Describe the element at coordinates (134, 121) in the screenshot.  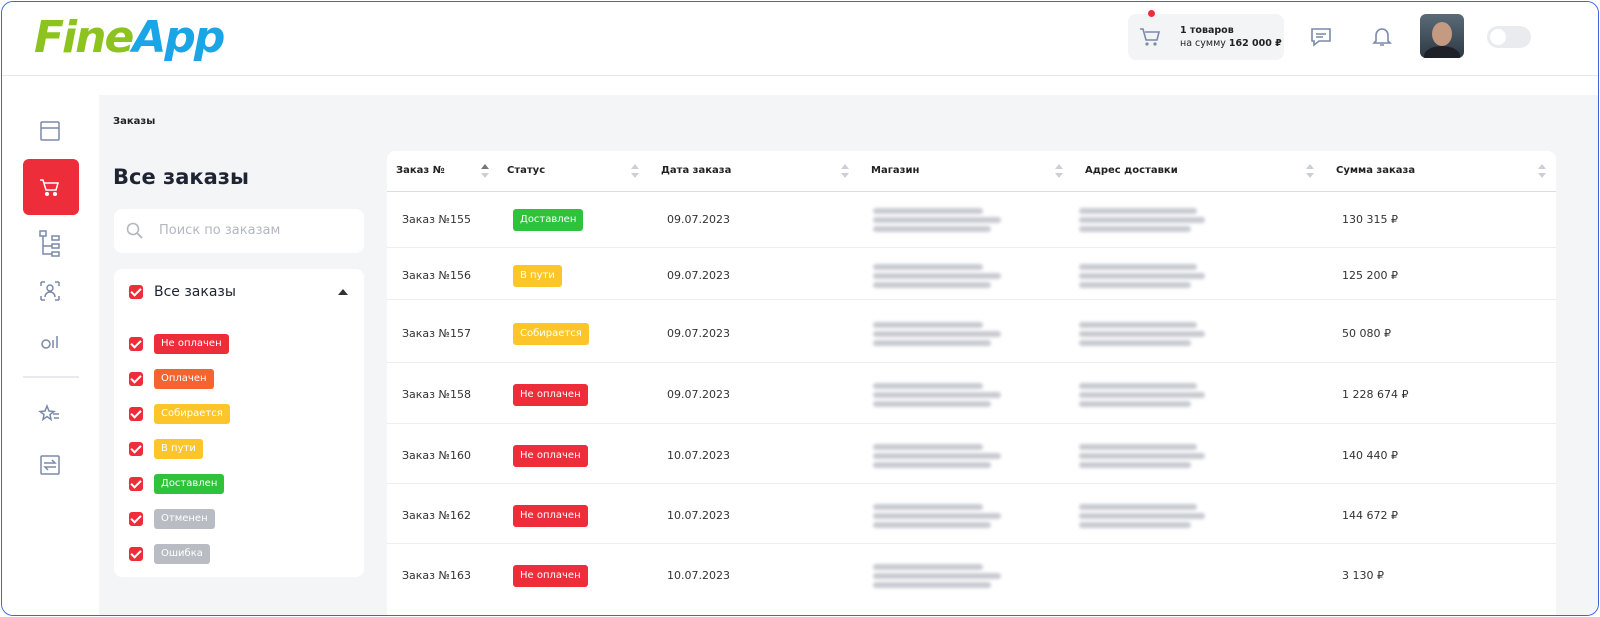
I see `breadcrumb: Заказы` at that location.